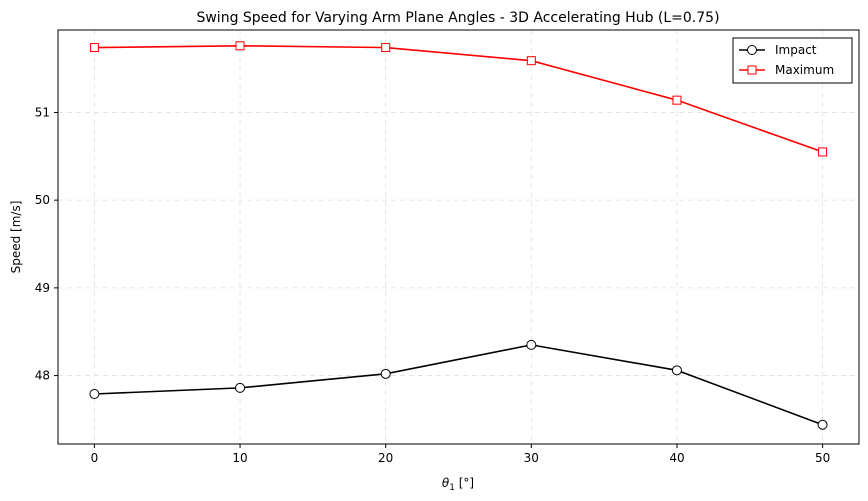 This screenshot has width=868, height=501. Describe the element at coordinates (752, 50) in the screenshot. I see `legend-marker-impact` at that location.